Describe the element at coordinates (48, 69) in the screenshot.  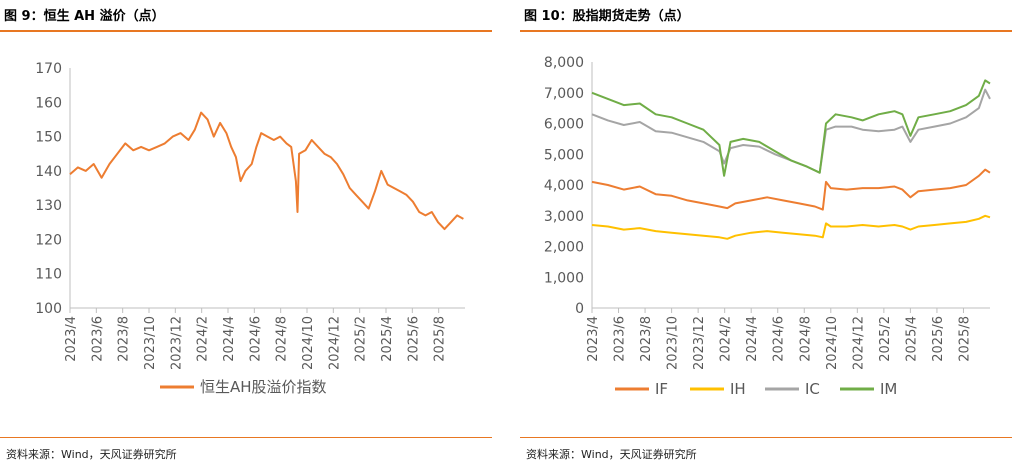
I see `y-tick-label: 170` at that location.